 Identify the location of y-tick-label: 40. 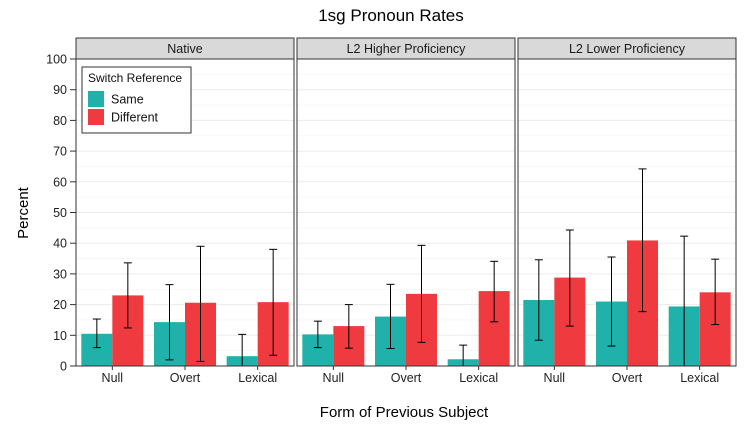
(60, 244).